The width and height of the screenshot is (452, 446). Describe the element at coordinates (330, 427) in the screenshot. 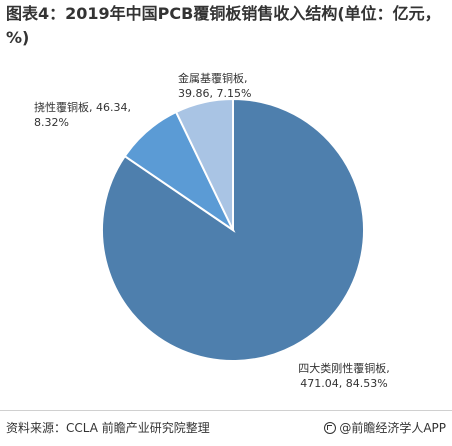

I see `brand-logo-icon` at that location.